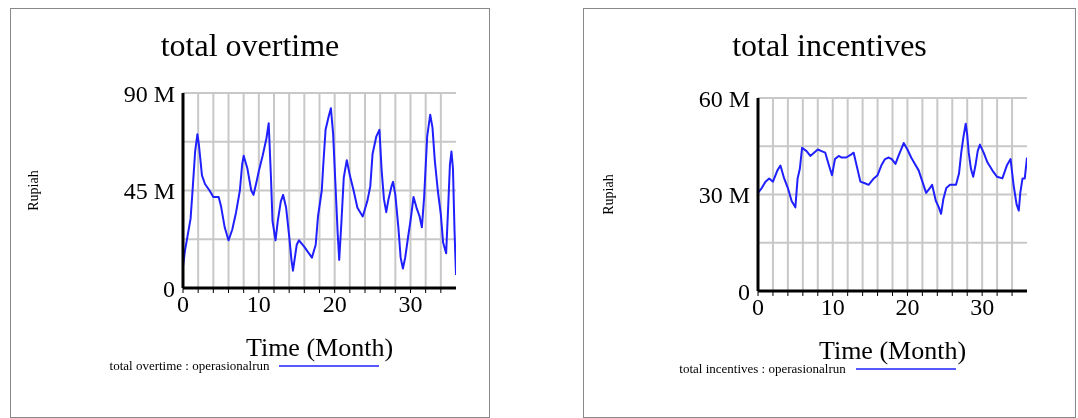 Image resolution: width=1078 pixels, height=418 pixels. What do you see at coordinates (149, 93) in the screenshot?
I see `y-tick-label: 90 M` at bounding box center [149, 93].